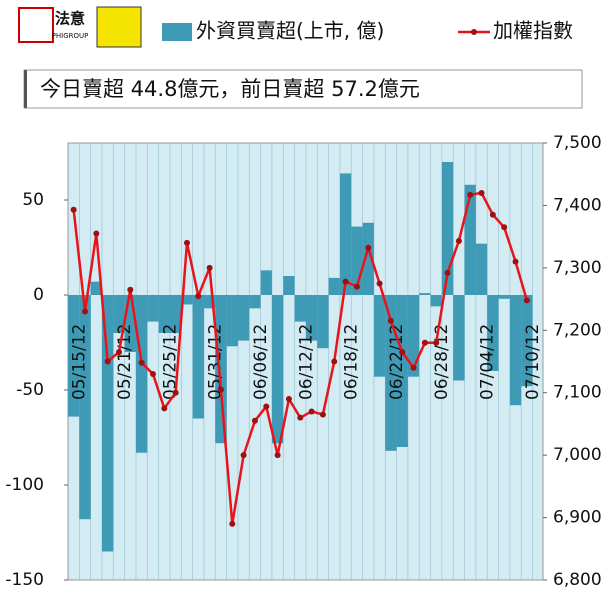  I want to click on logo-sub: PHIGROUP, so click(70, 36).